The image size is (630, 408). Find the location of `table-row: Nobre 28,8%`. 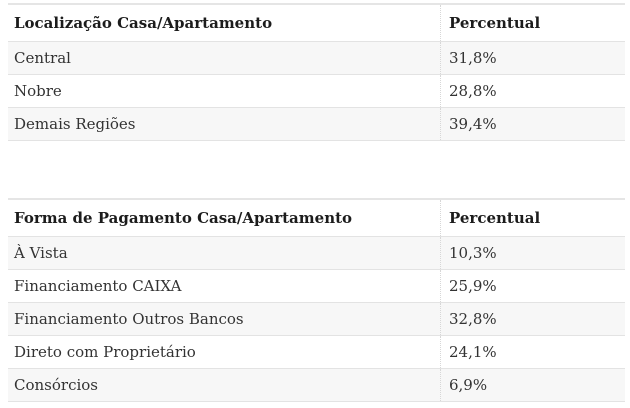

table-row: Nobre 28,8% is located at coordinates (316, 91).